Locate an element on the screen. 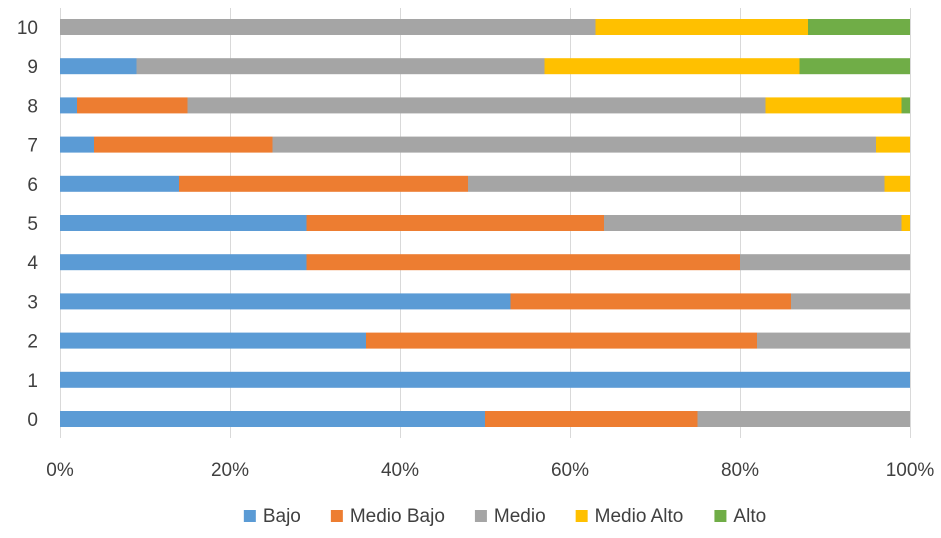  legend-label: Medio is located at coordinates (520, 516).